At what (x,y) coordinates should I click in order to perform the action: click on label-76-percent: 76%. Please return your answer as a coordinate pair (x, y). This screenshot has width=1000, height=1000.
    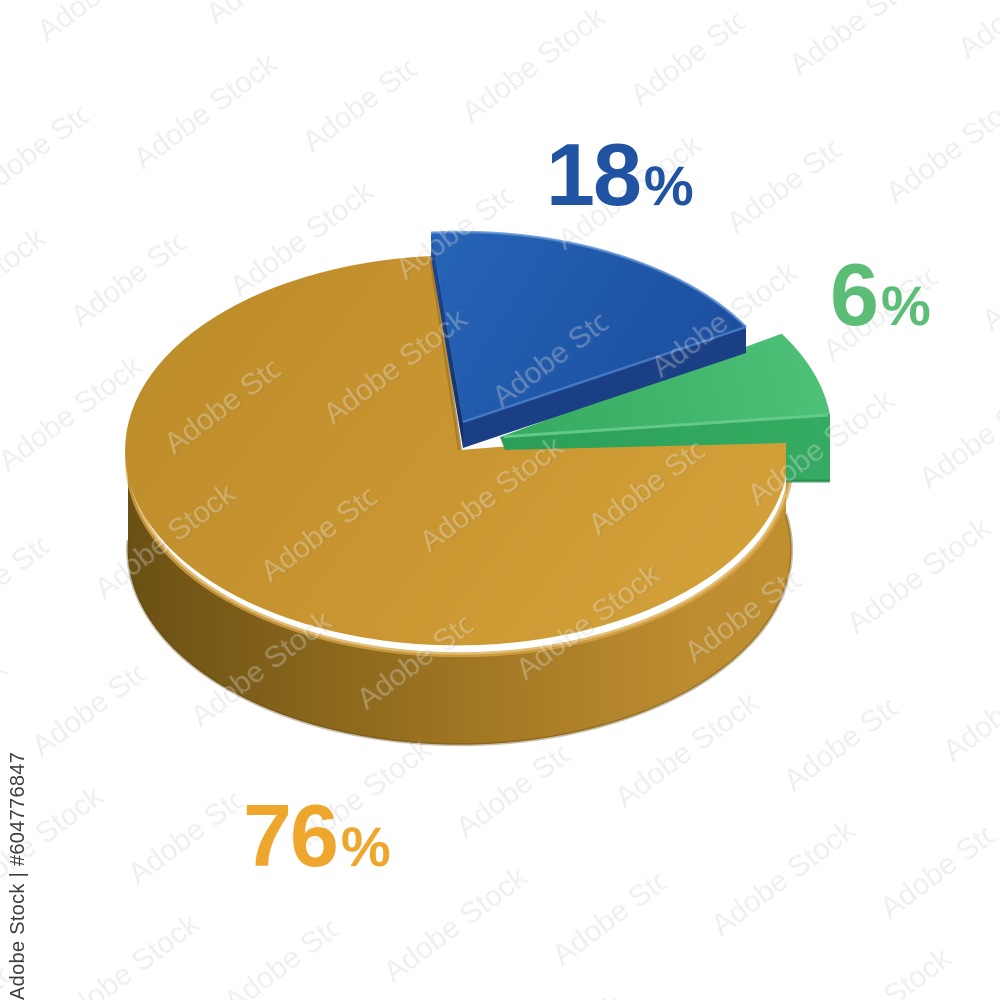
    Looking at the image, I should click on (317, 836).